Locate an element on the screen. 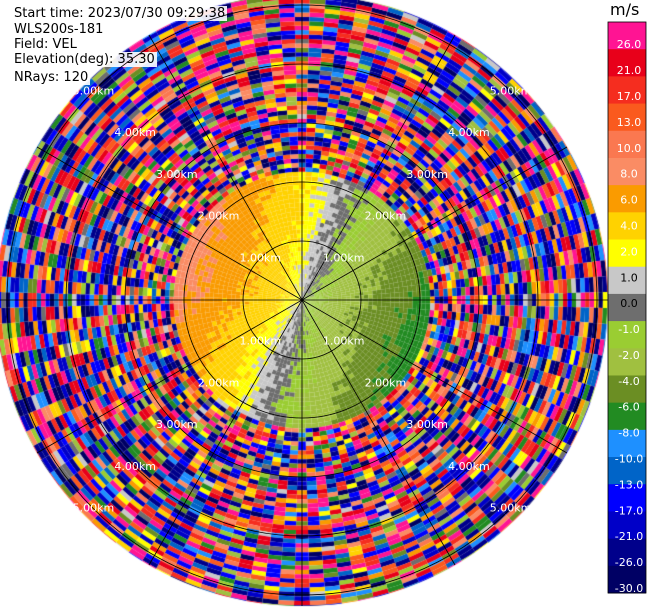 This screenshot has height=607, width=647. start-time-label: Start time: 2023/07/30 09:29:38 is located at coordinates (120, 13).